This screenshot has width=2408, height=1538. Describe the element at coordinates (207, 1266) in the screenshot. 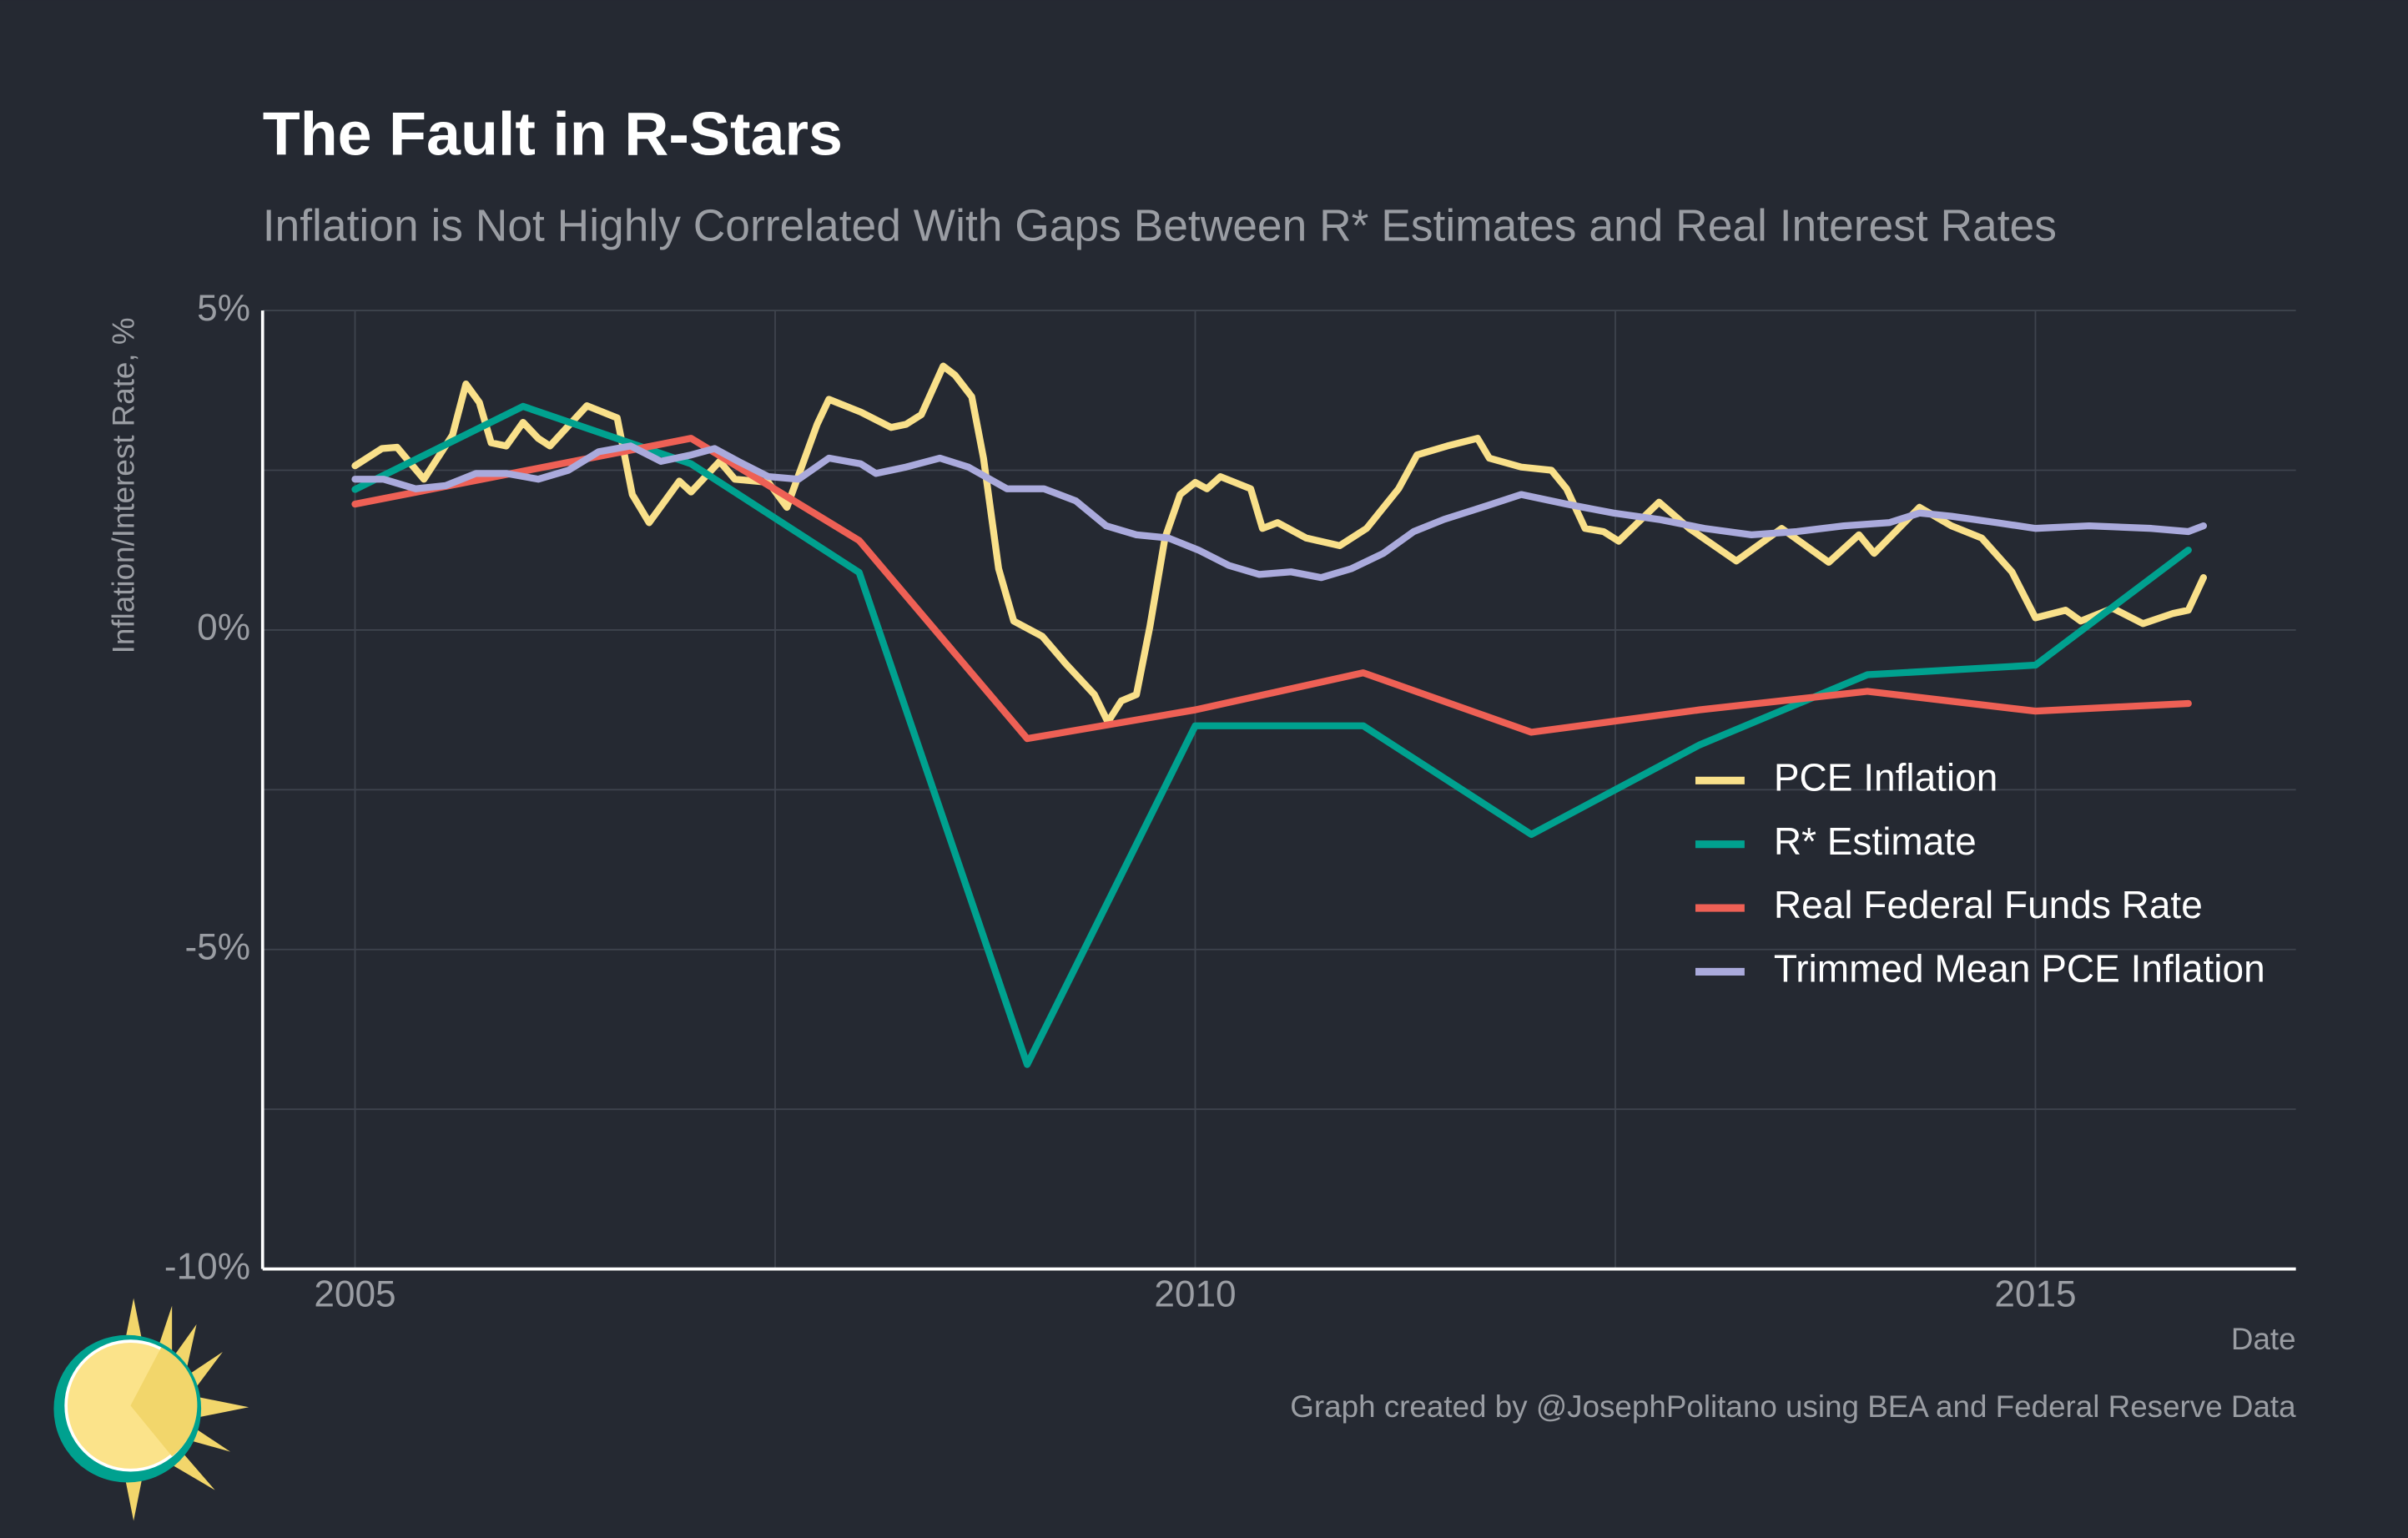

I see `y-tick-label: -10%` at that location.